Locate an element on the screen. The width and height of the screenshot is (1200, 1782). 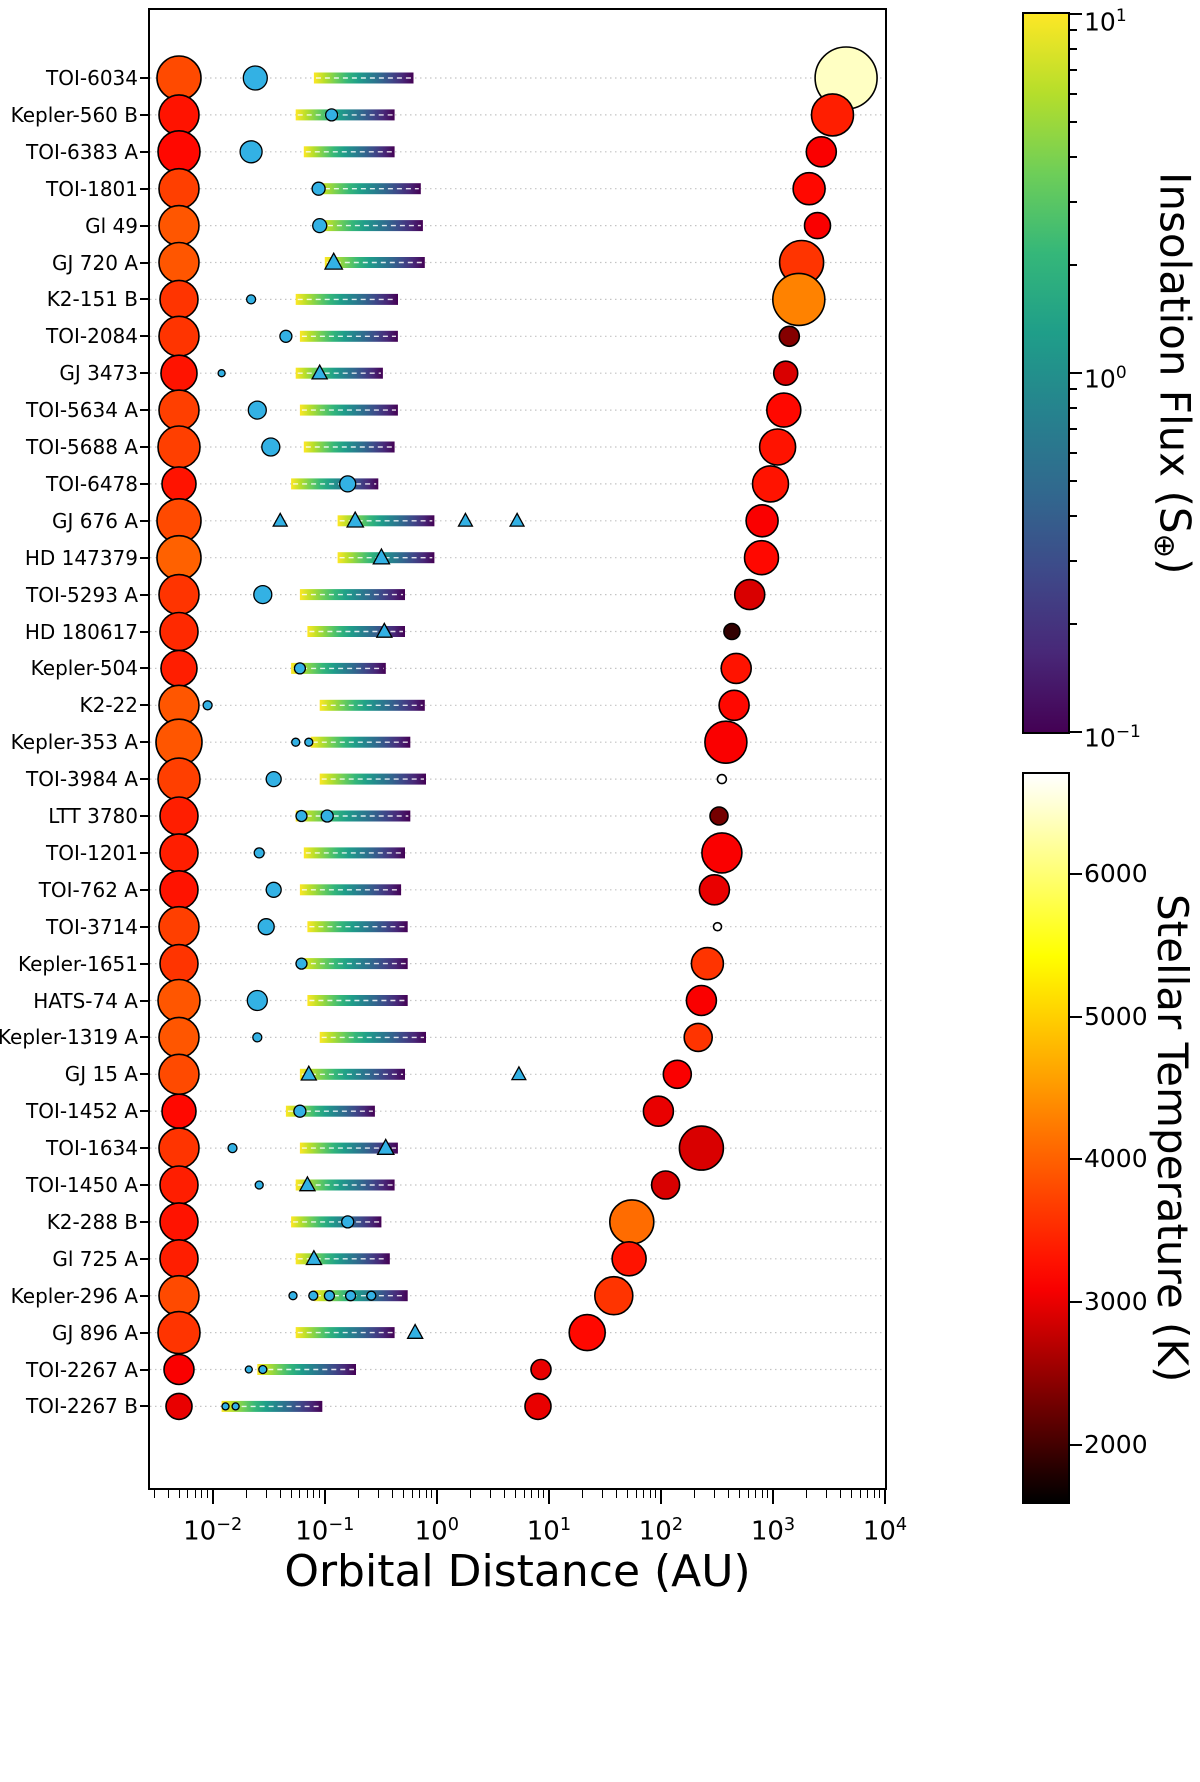
x-tick-label: 103 is located at coordinates (773, 1531).